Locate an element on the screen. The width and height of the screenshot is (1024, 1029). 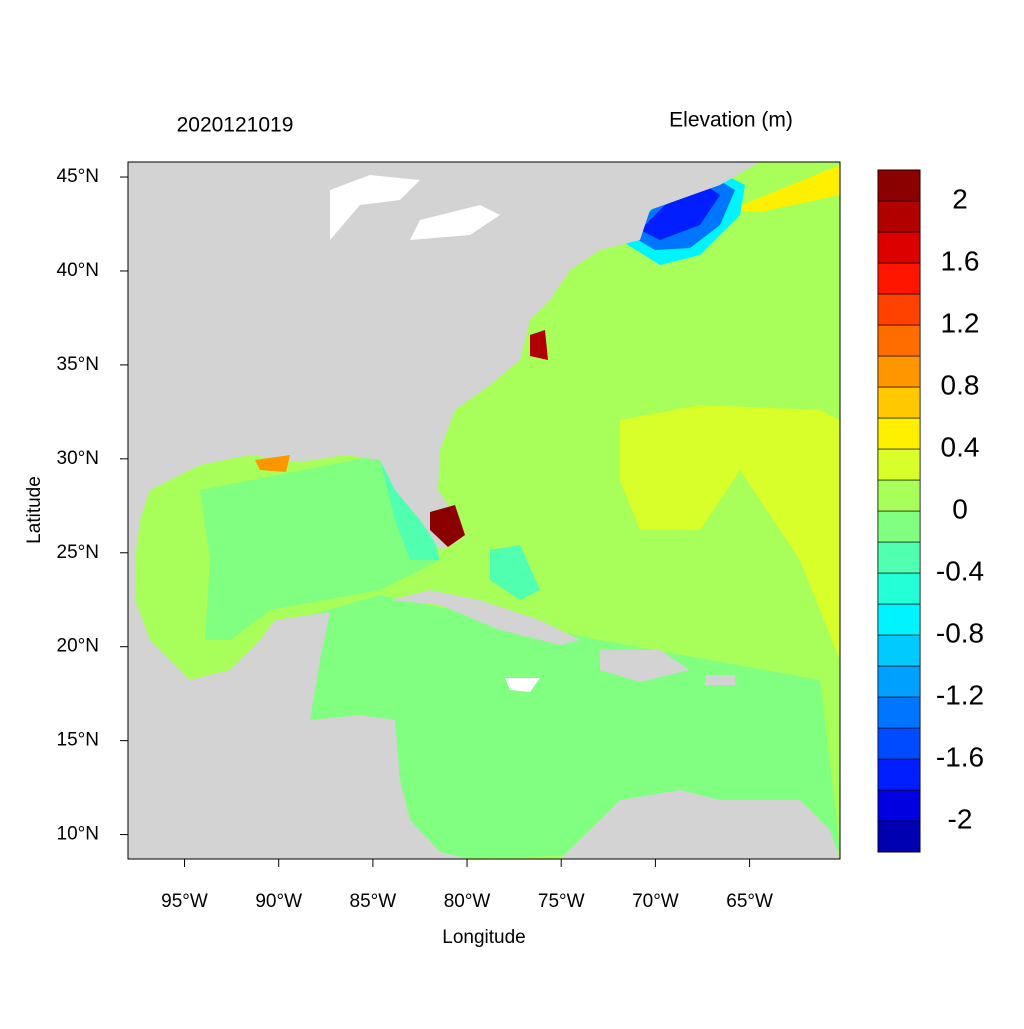
y-tick-label: 30°N is located at coordinates (78, 458).